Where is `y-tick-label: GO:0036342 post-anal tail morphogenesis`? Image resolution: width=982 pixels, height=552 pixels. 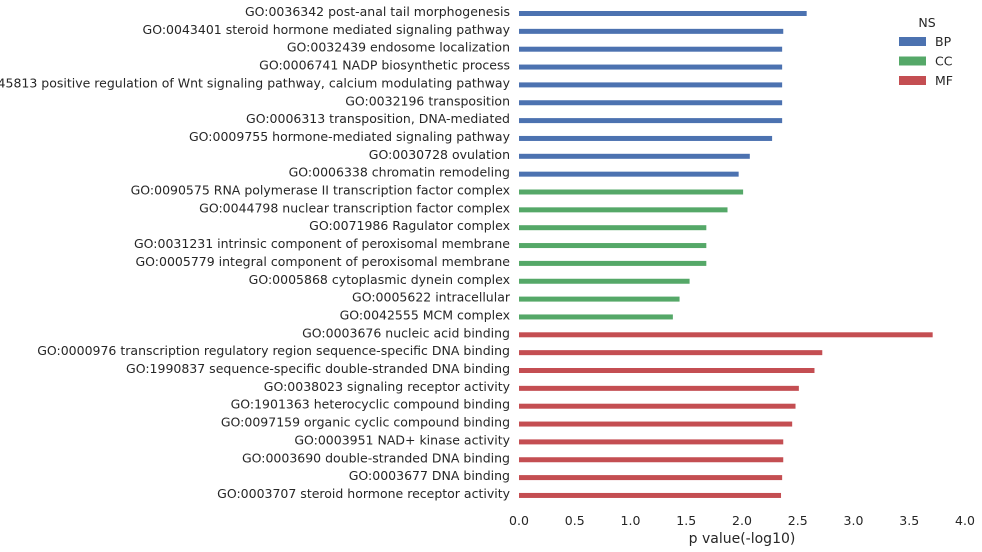
y-tick-label: GO:0036342 post-anal tail morphogenesis is located at coordinates (377, 11).